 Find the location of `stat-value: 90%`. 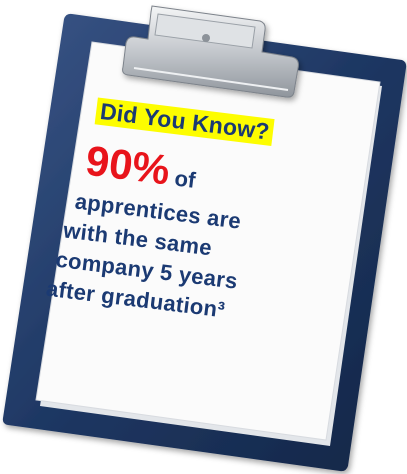

stat-value: 90% is located at coordinates (128, 165).